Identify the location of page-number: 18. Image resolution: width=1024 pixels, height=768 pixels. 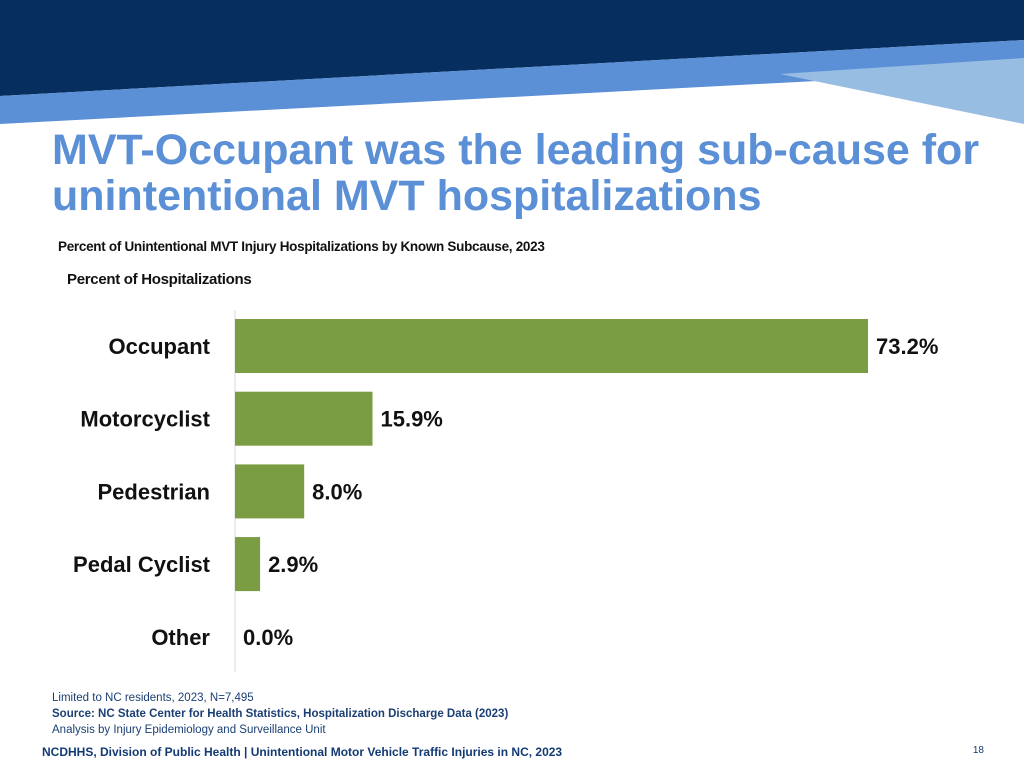
(978, 750).